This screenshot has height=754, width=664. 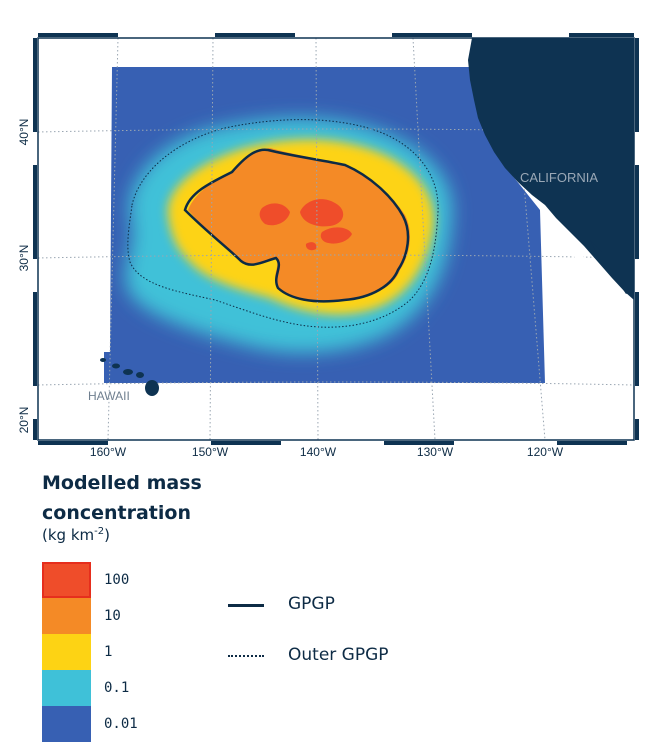 I want to click on lat-label-40n: 40°N, so click(x=24, y=132).